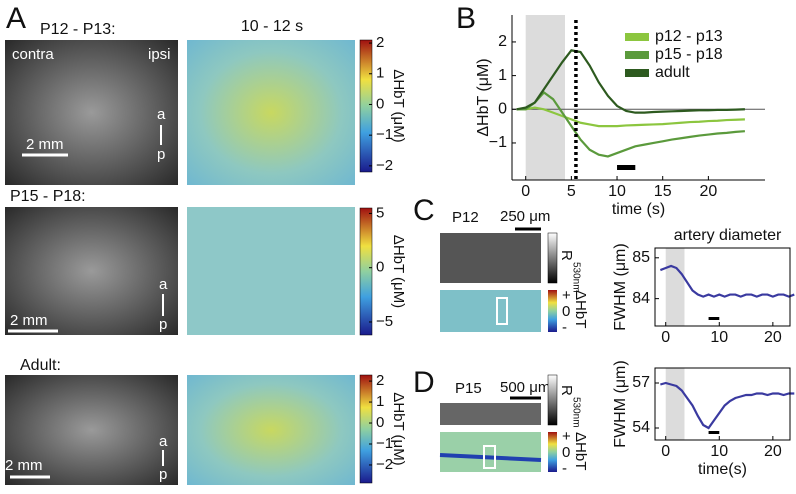 The height and width of the screenshot is (494, 796). What do you see at coordinates (40, 365) in the screenshot?
I see `row-title: Adult:` at bounding box center [40, 365].